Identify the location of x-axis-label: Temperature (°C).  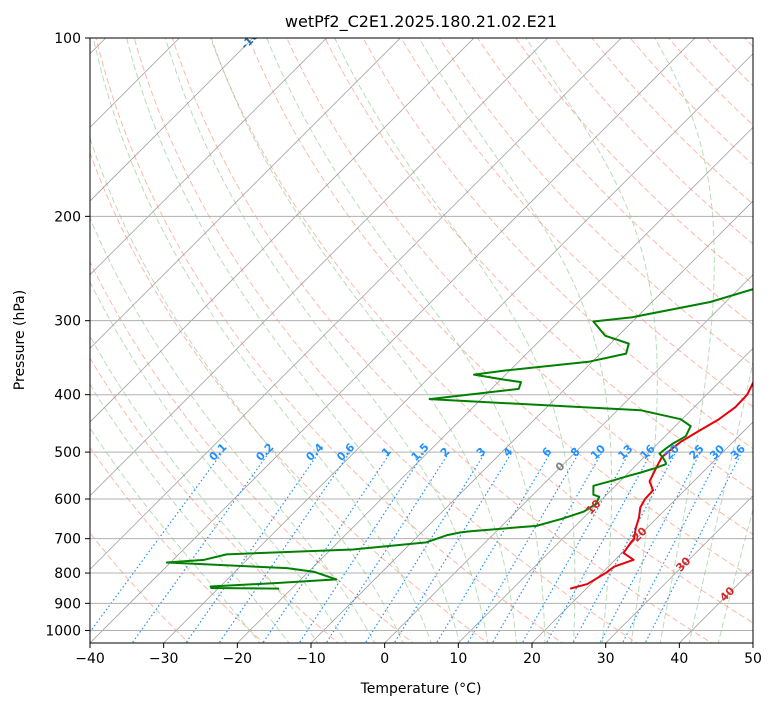
(421, 689).